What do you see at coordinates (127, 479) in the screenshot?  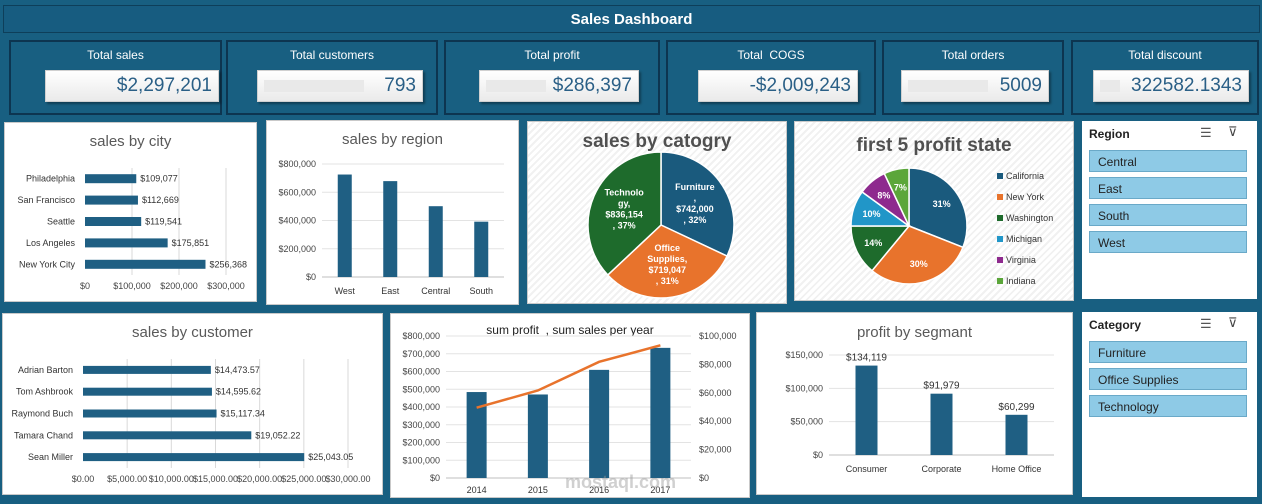 I see `x-tick-label: $5,000.00` at bounding box center [127, 479].